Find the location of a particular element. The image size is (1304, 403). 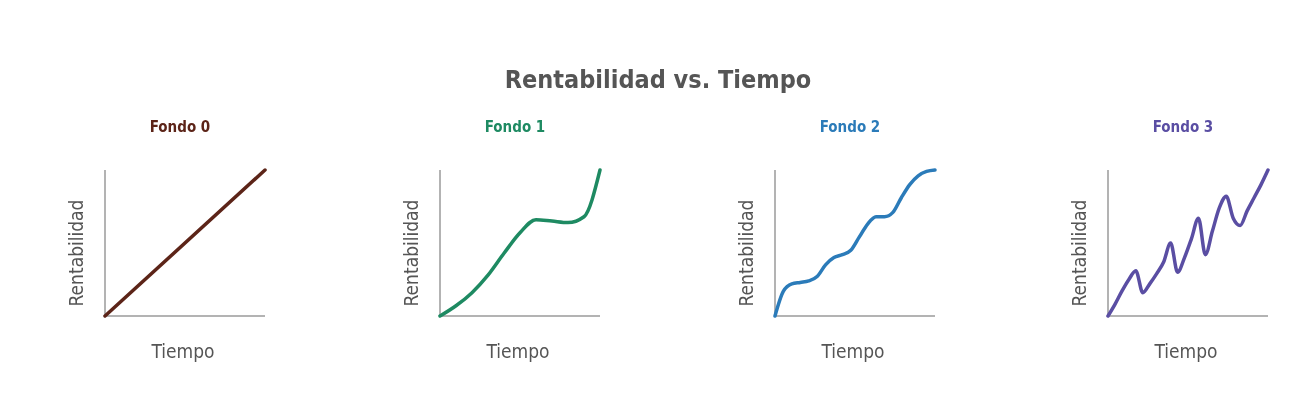

chart-title: Fondo 0 is located at coordinates (180, 127).